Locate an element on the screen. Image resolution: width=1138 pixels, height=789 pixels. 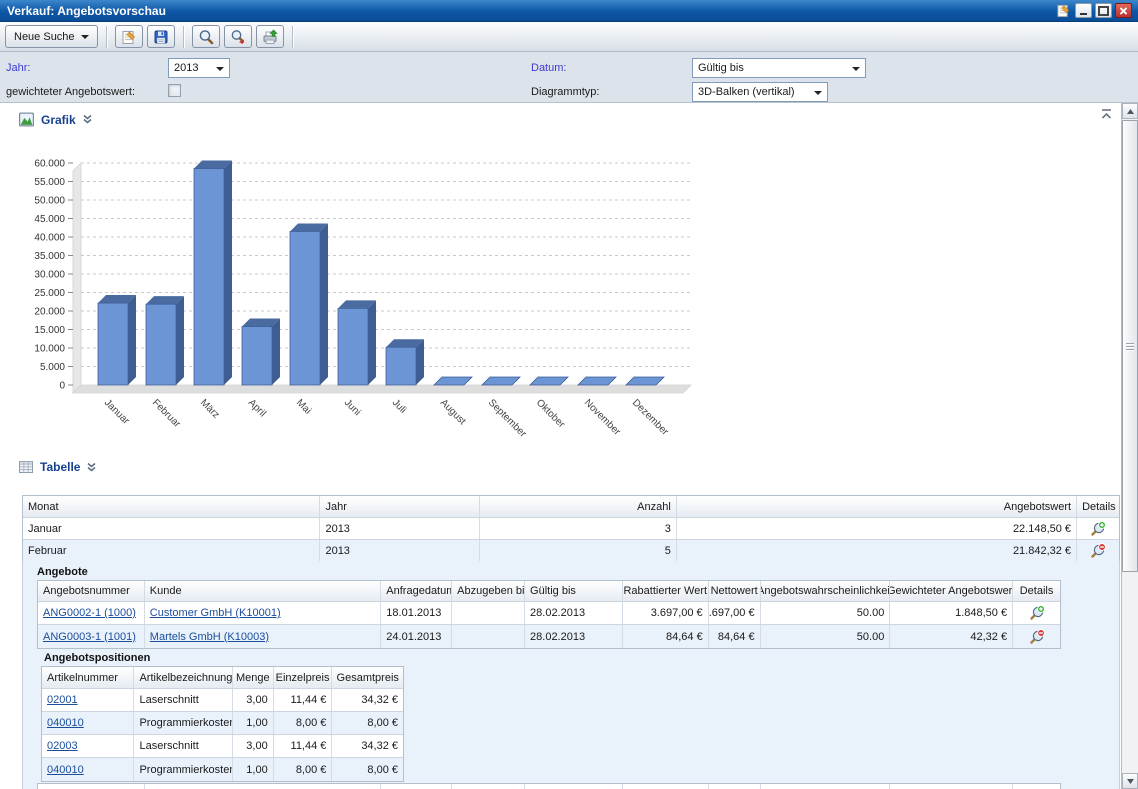
neue-suche-button: Neue Suche is located at coordinates (51, 36).